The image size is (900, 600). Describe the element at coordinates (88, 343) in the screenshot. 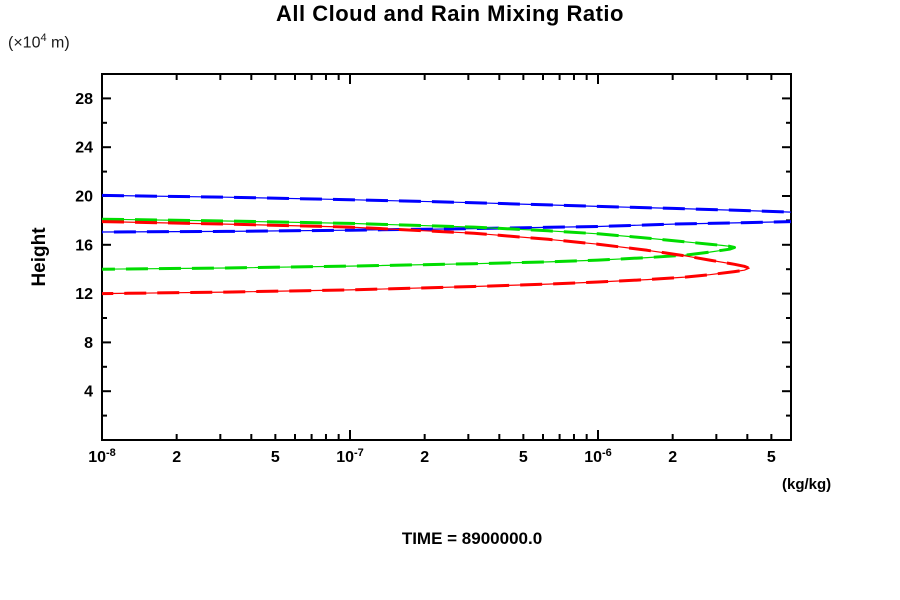

I see `y-tick-label: 8` at that location.